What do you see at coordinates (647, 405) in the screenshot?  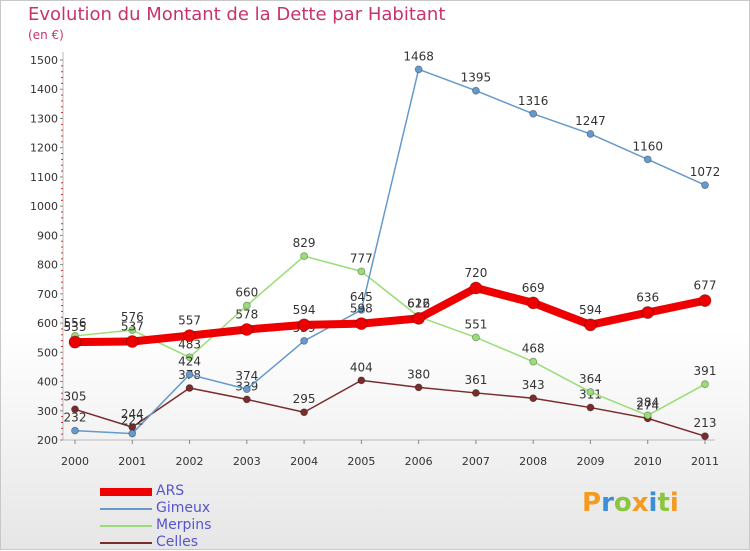 I see `data-label-celles: 274` at bounding box center [647, 405].